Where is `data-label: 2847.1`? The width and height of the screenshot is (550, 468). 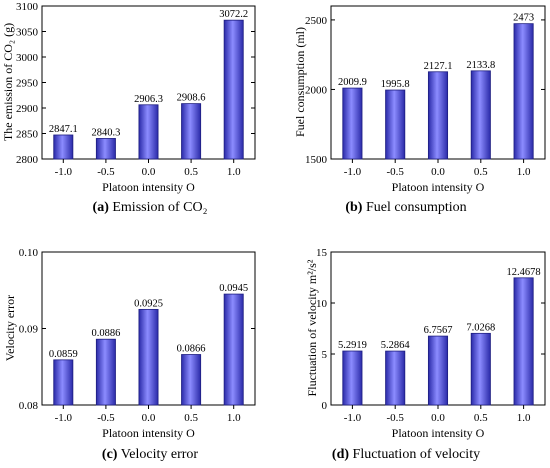
data-label: 2847.1 is located at coordinates (63, 129).